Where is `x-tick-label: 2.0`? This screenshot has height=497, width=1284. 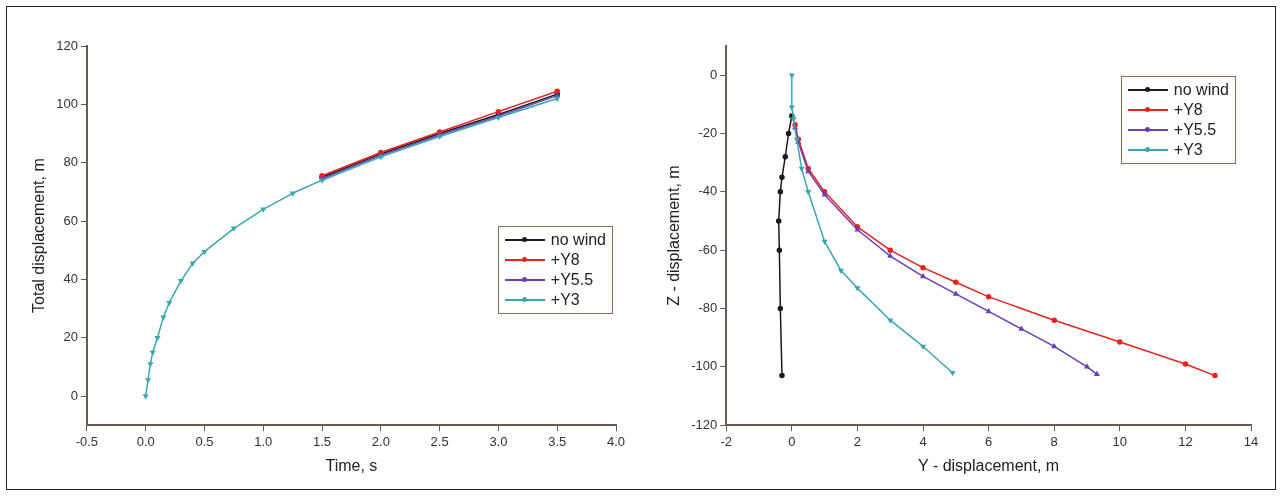 x-tick-label: 2.0 is located at coordinates (380, 441).